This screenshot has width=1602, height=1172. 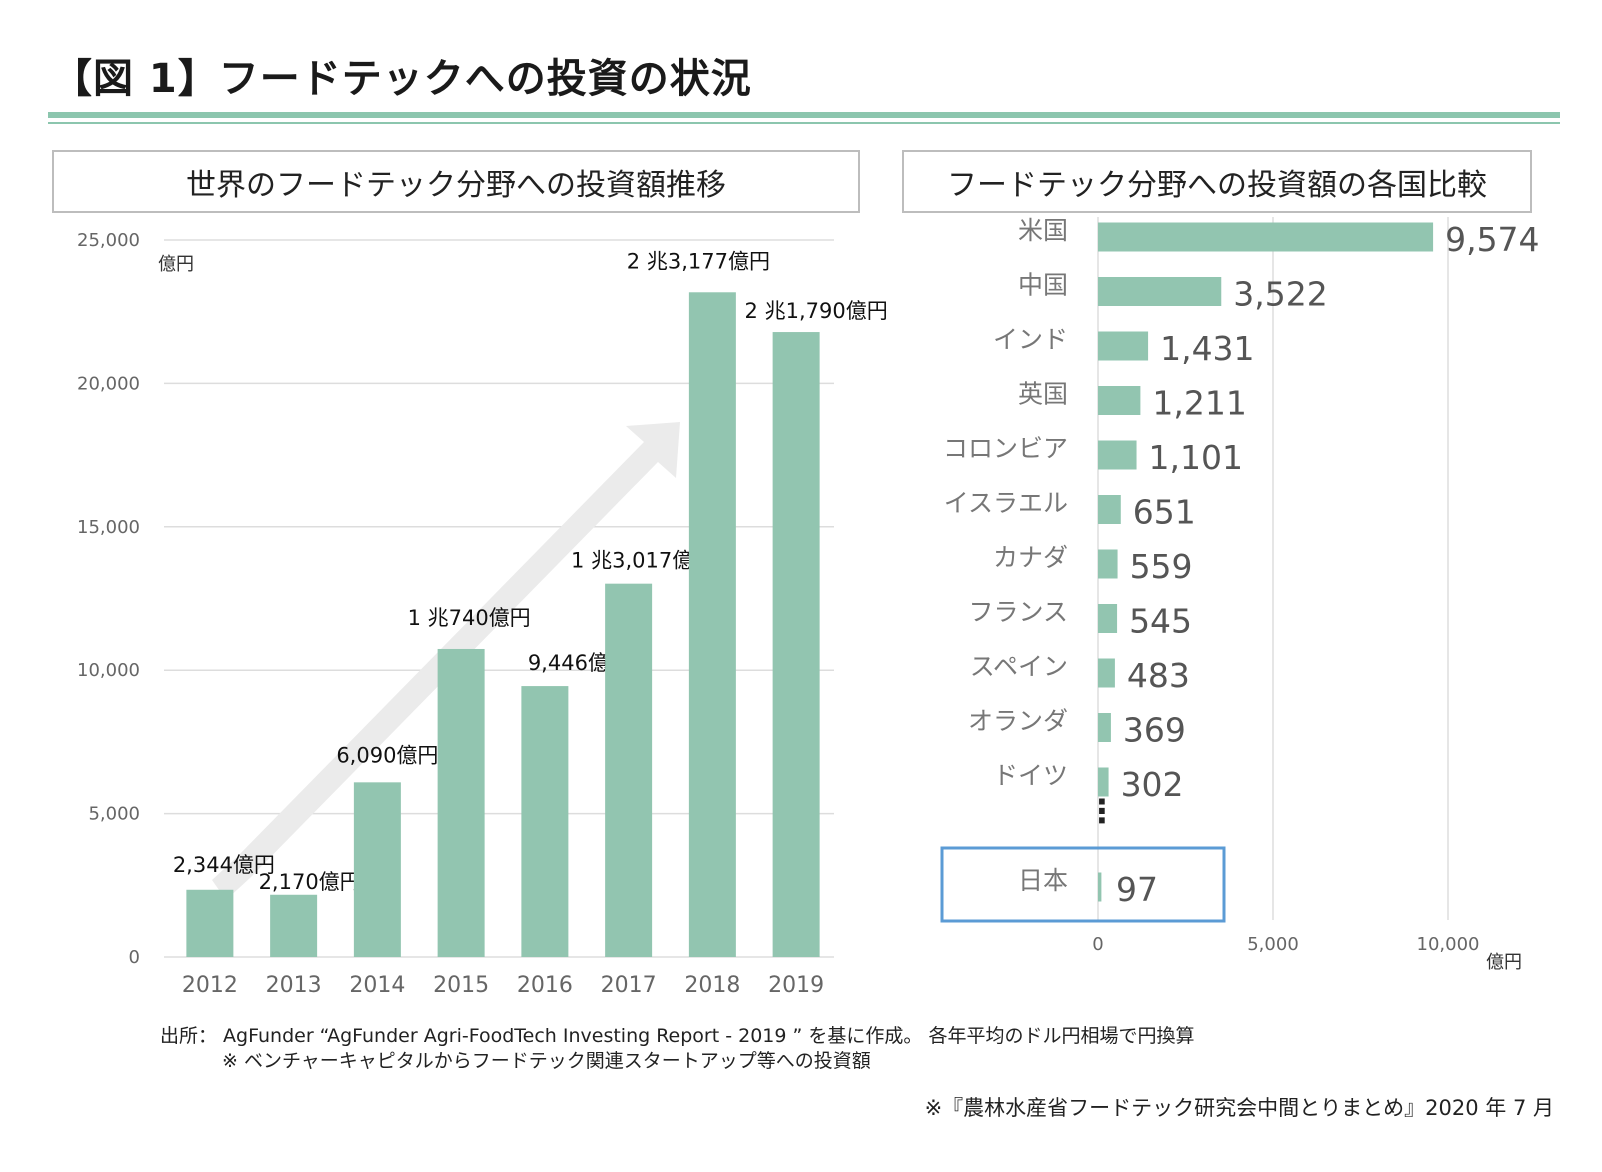 What do you see at coordinates (461, 802) in the screenshot?
I see `bar-2015` at bounding box center [461, 802].